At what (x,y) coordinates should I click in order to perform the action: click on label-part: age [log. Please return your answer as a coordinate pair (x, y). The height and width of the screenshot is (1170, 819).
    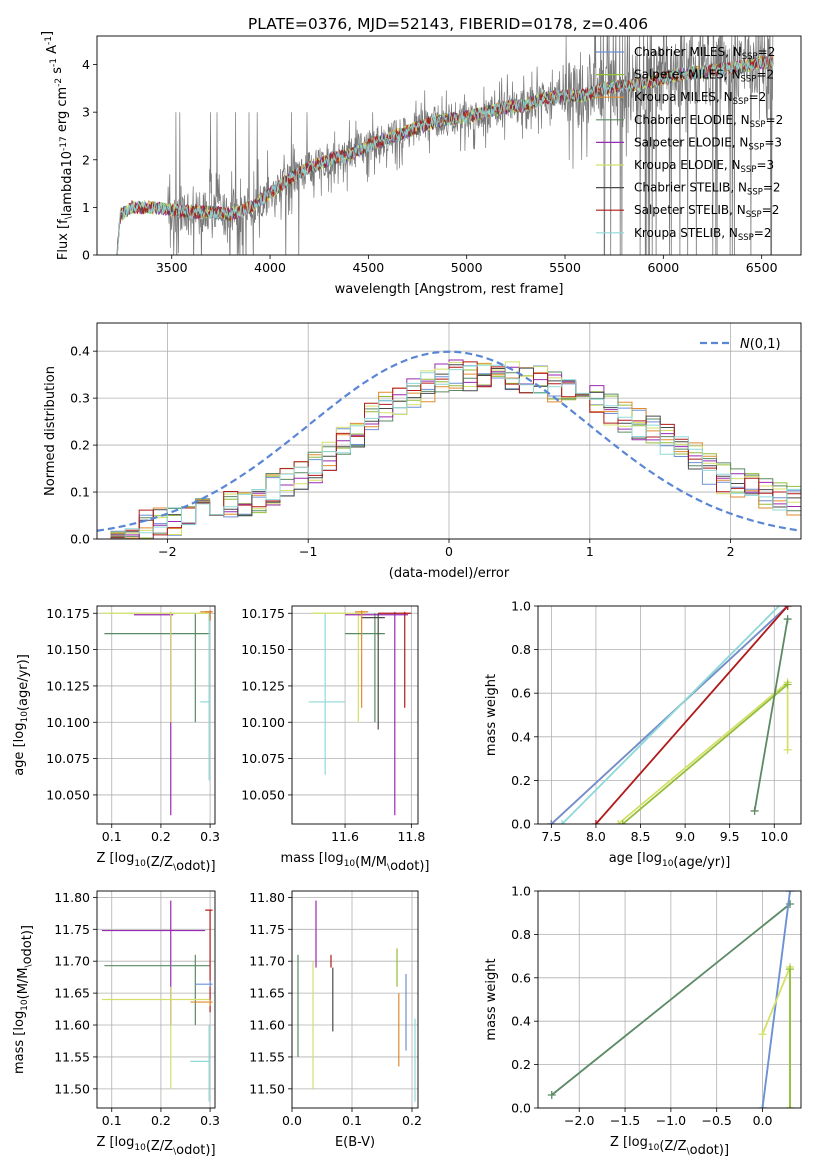
    Looking at the image, I should click on (19, 749).